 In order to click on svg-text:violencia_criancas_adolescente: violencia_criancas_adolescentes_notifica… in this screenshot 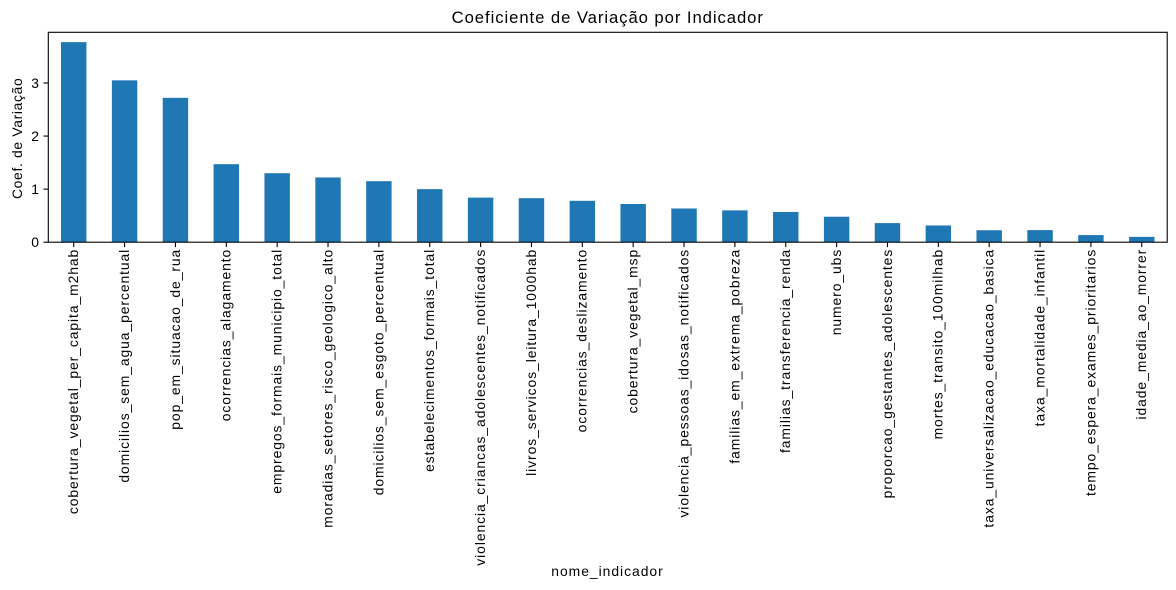, I will do `click(480, 407)`.